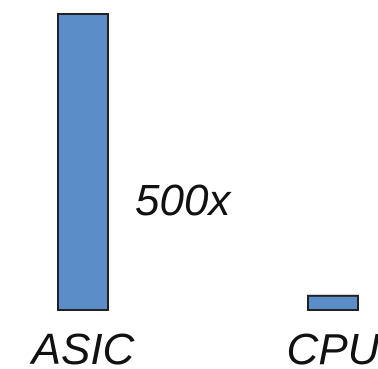 The image size is (378, 369). What do you see at coordinates (183, 200) in the screenshot?
I see `ratio-annotation: 500x` at bounding box center [183, 200].